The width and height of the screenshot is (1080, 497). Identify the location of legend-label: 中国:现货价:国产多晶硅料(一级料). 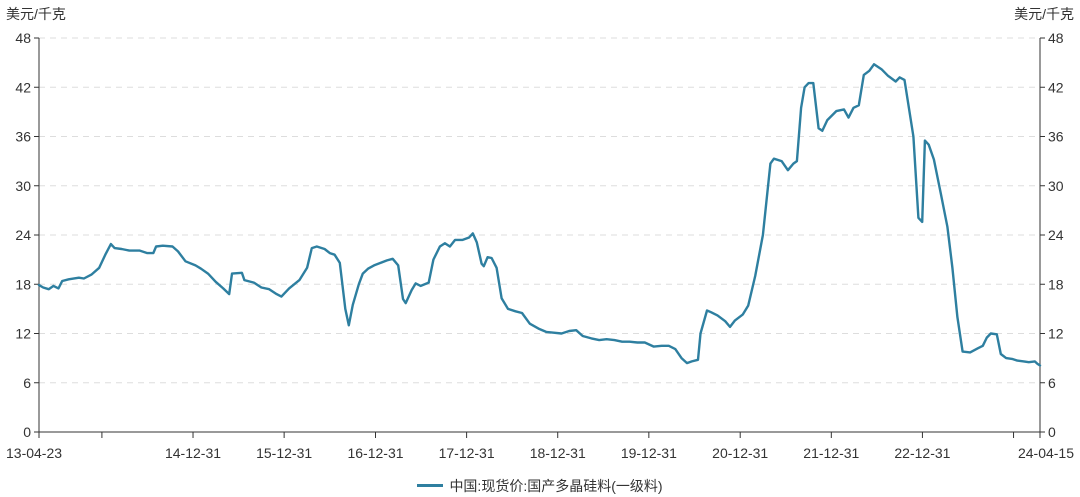
(556, 486).